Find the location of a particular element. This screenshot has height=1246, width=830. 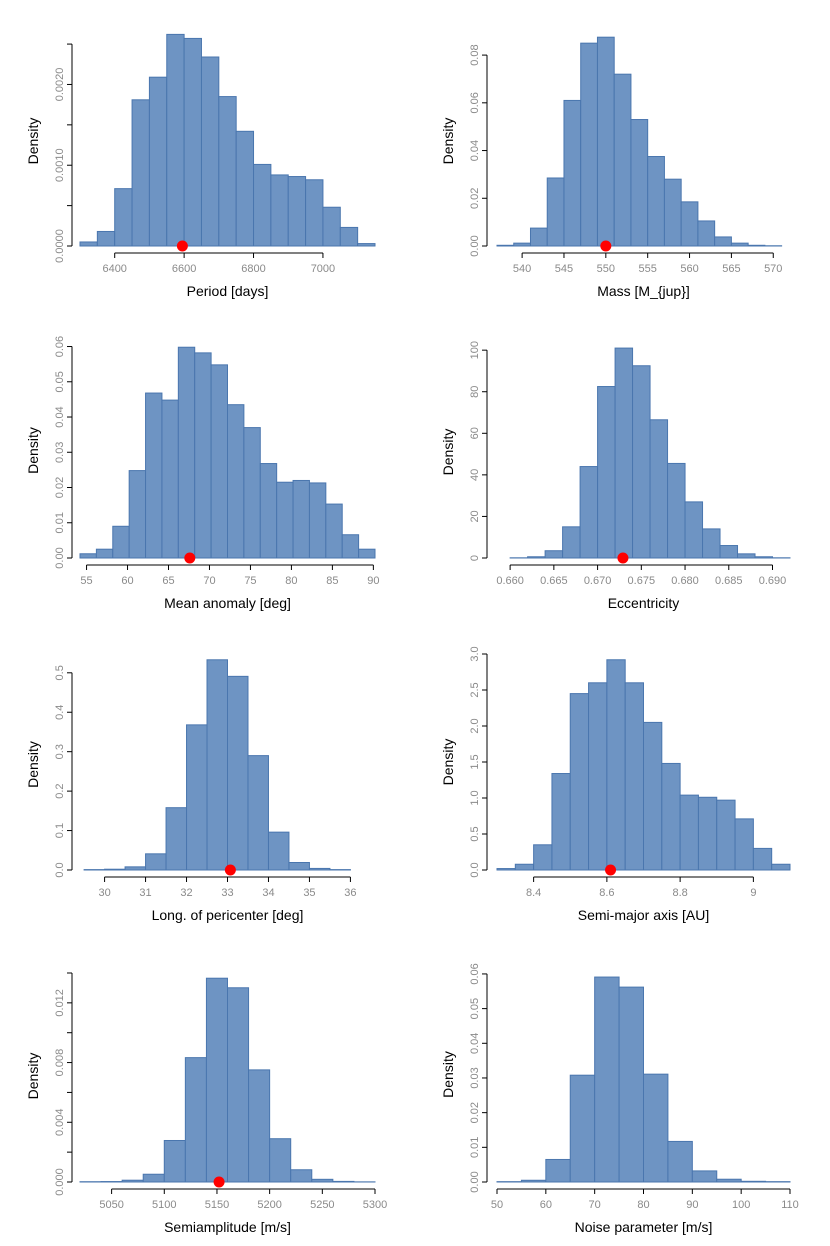

y-tick-label: 100 is located at coordinates (475, 350).